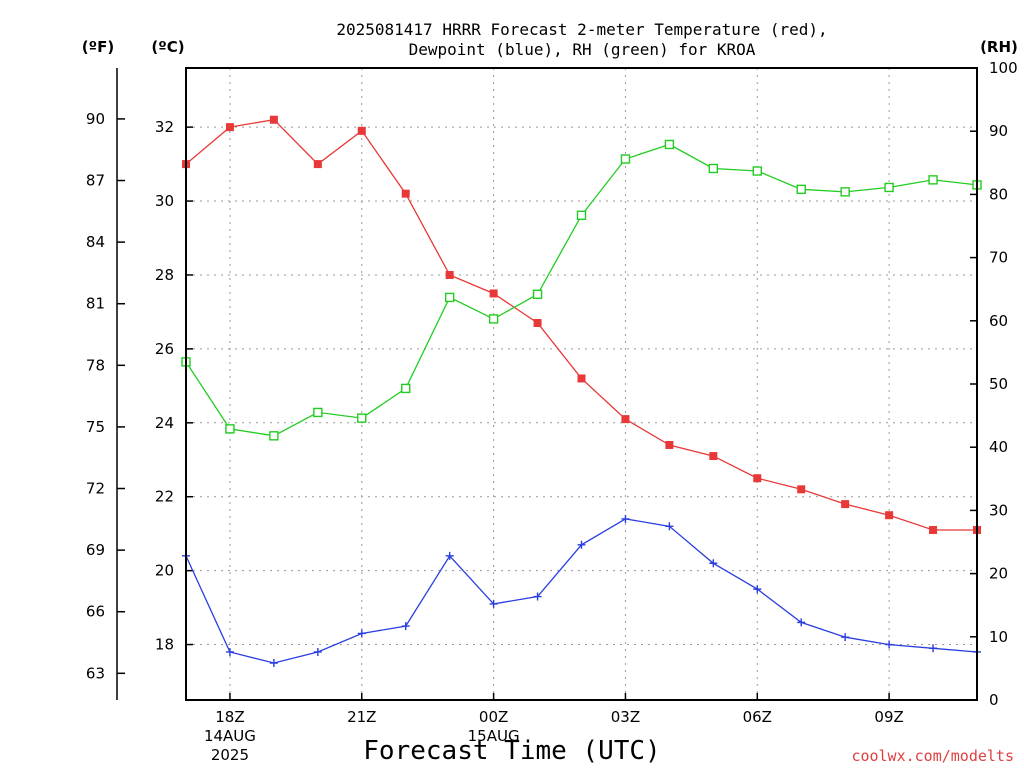 Image resolution: width=1024 pixels, height=768 pixels. I want to click on rh-tick-label: 0, so click(994, 700).